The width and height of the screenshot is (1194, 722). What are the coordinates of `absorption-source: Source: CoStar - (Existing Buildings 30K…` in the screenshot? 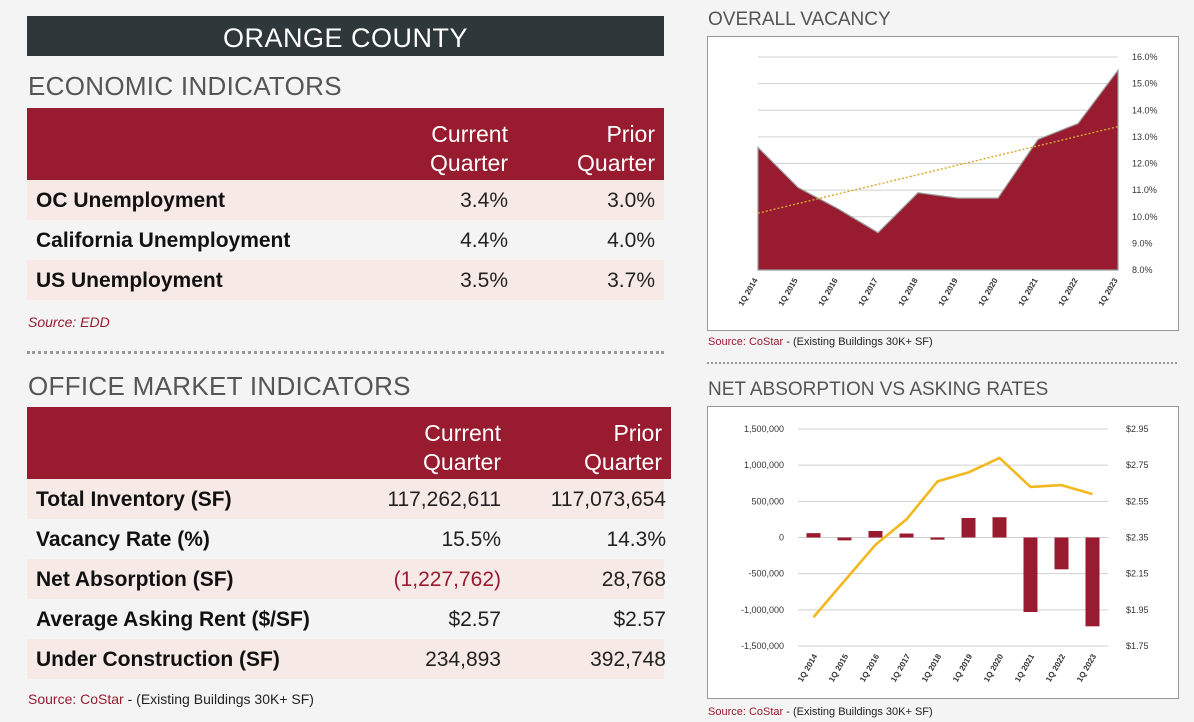 It's located at (820, 712).